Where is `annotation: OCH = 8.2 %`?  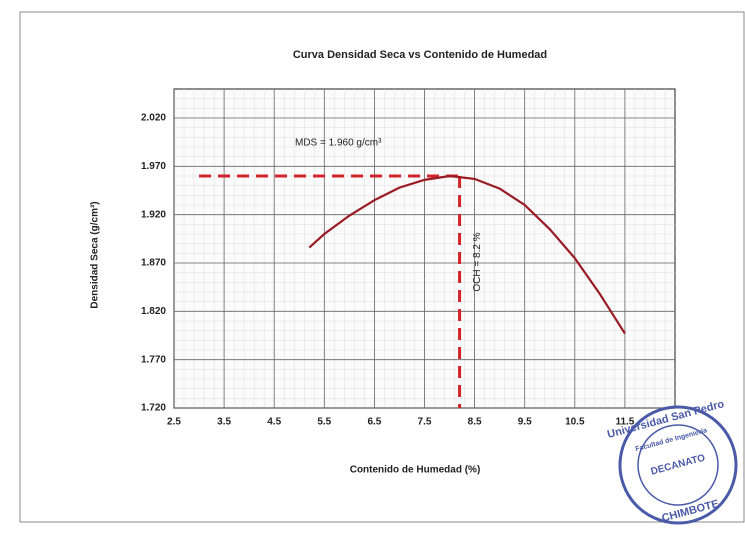 annotation: OCH = 8.2 % is located at coordinates (477, 261).